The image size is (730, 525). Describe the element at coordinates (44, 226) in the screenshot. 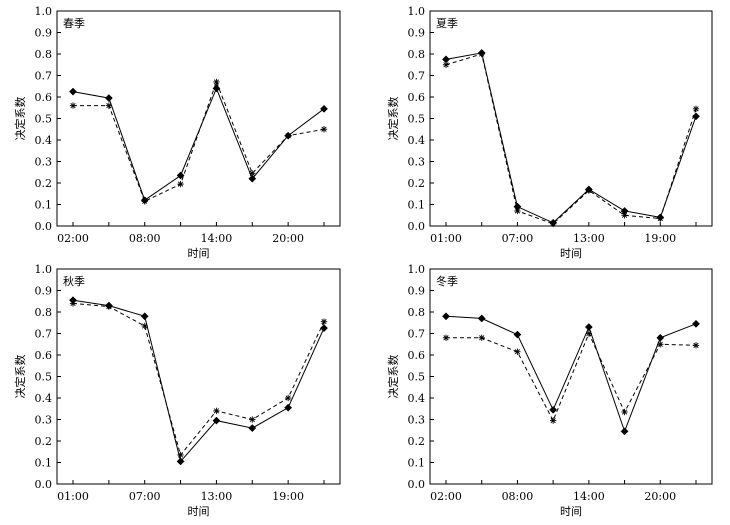

I see `y-tick-label: 0.0` at that location.